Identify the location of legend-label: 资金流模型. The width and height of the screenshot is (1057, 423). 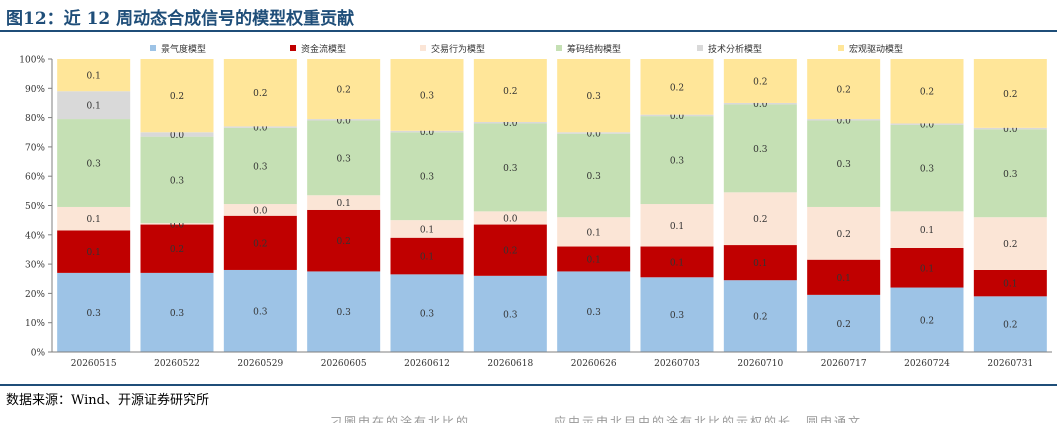
(323, 49).